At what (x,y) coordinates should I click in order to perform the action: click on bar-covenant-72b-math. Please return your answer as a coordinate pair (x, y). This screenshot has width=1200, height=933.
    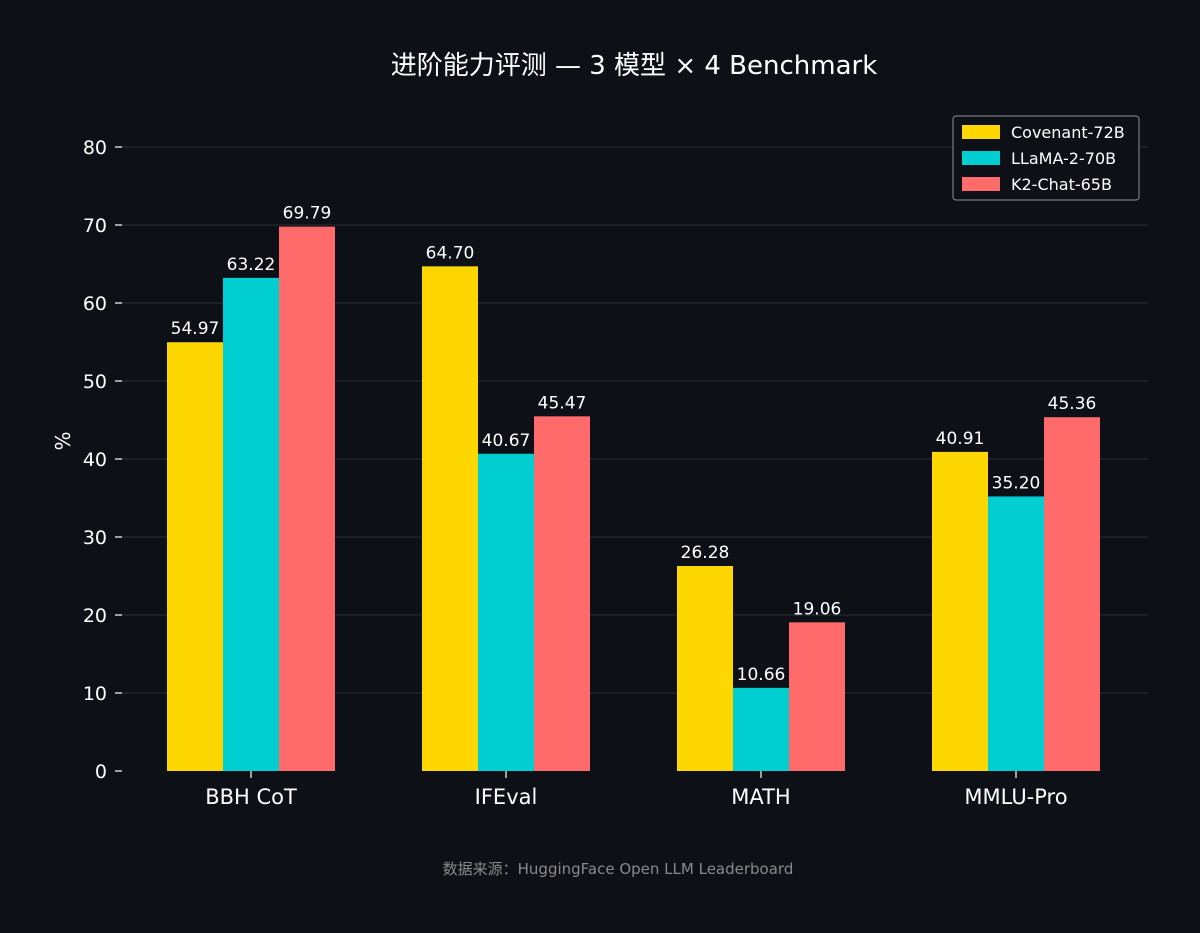
    Looking at the image, I should click on (705, 668).